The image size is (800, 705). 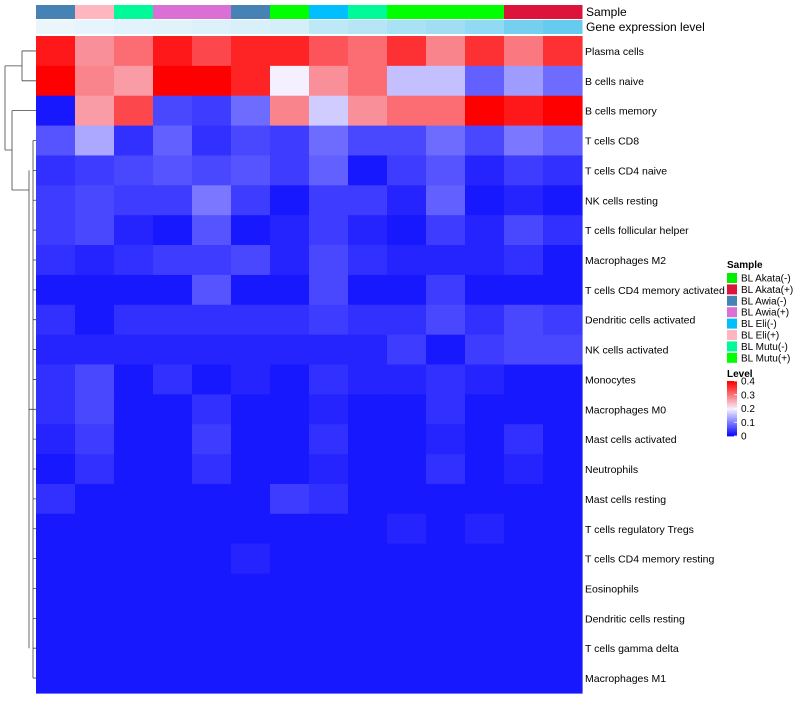 What do you see at coordinates (637, 231) in the screenshot?
I see `row-label: T cells follicular helper` at bounding box center [637, 231].